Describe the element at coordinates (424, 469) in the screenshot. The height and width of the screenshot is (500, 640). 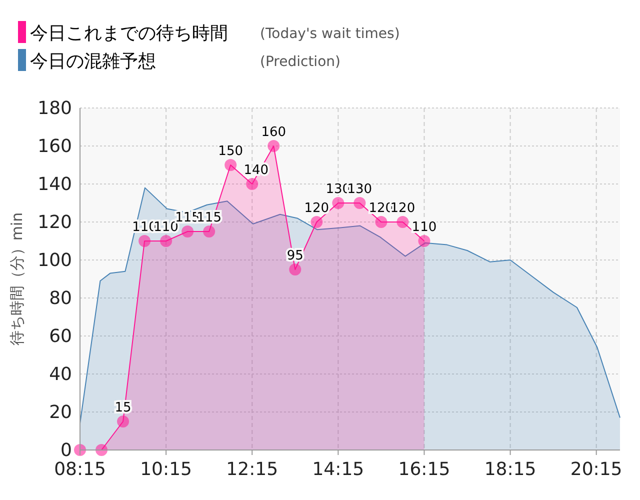
I see `x-tick-label: 16:15` at that location.